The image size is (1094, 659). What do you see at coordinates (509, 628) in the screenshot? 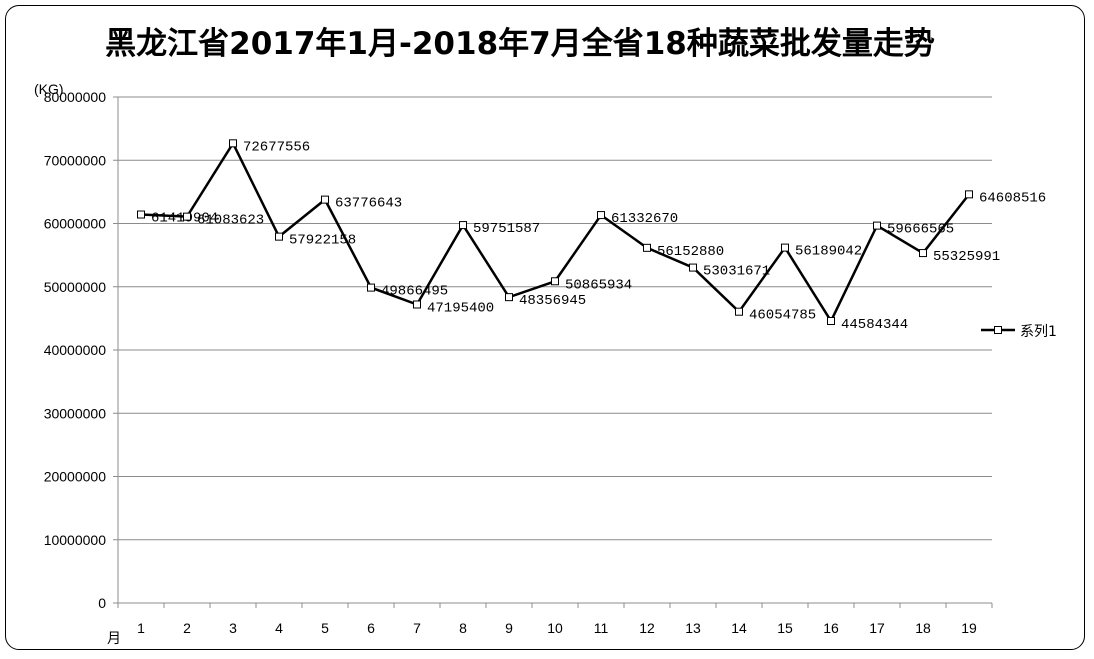
I see `x-tick-label: 9` at bounding box center [509, 628].